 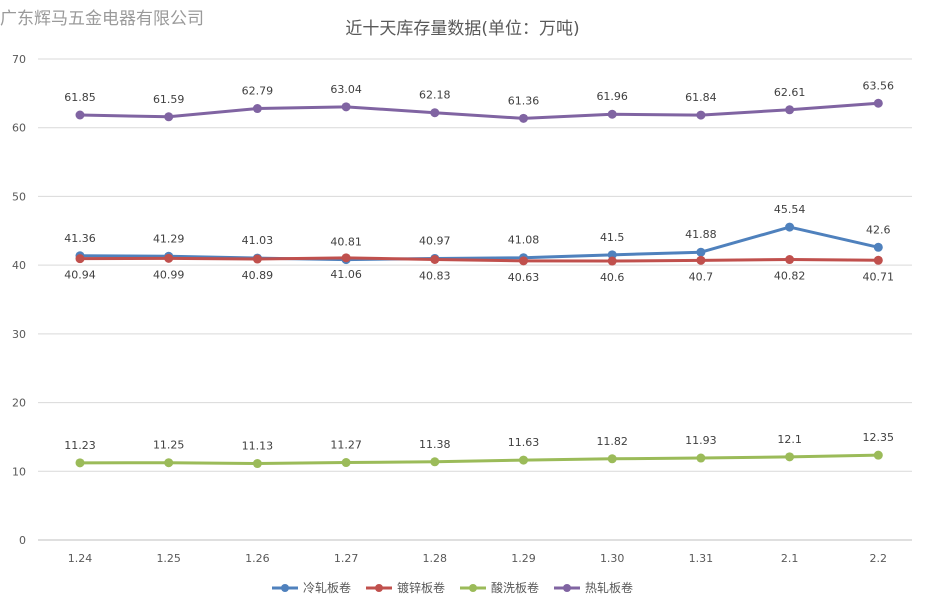 I want to click on data-label: 40.7, so click(x=701, y=276).